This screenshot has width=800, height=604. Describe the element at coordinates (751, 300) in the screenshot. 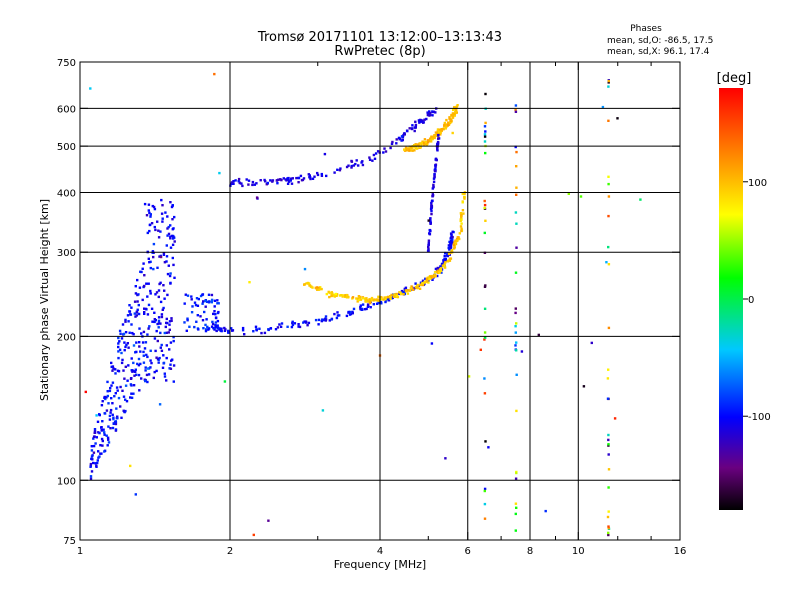

I see `colorbar-tick-label: 0` at that location.